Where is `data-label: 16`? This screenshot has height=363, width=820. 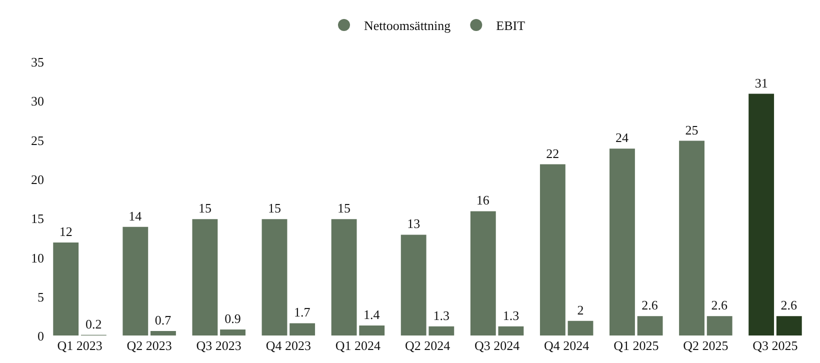 data-label: 16 is located at coordinates (483, 200).